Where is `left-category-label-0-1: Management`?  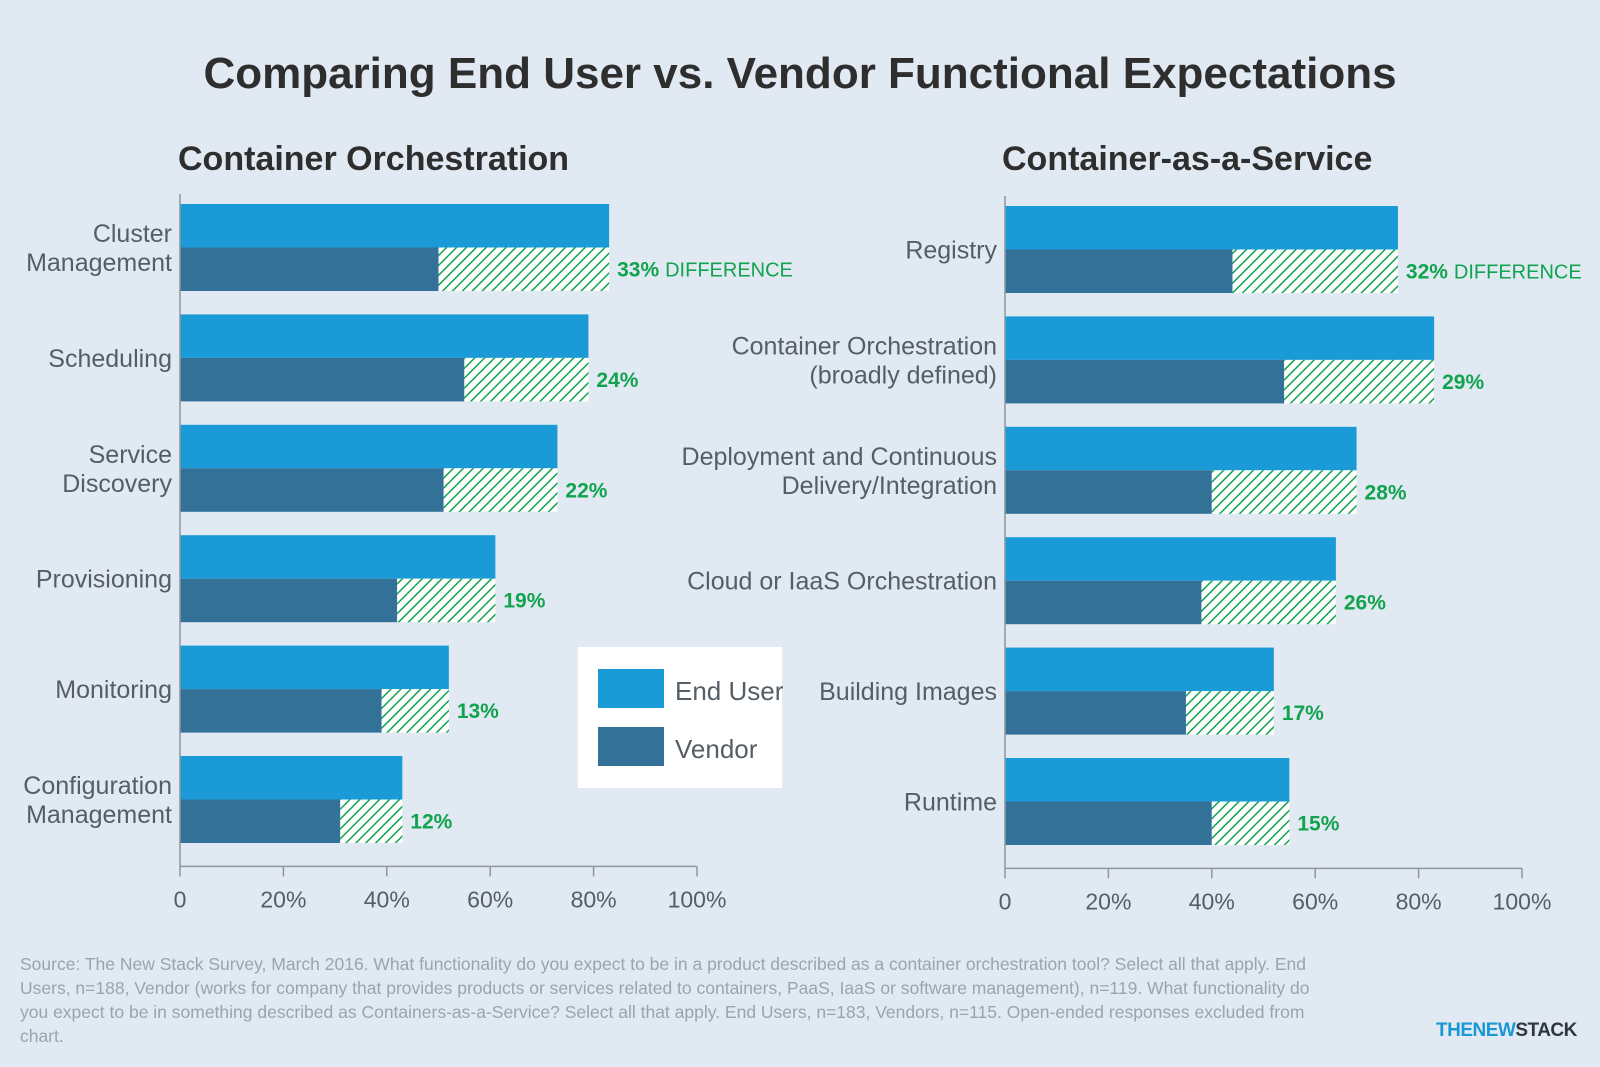 left-category-label-0-1: Management is located at coordinates (99, 263).